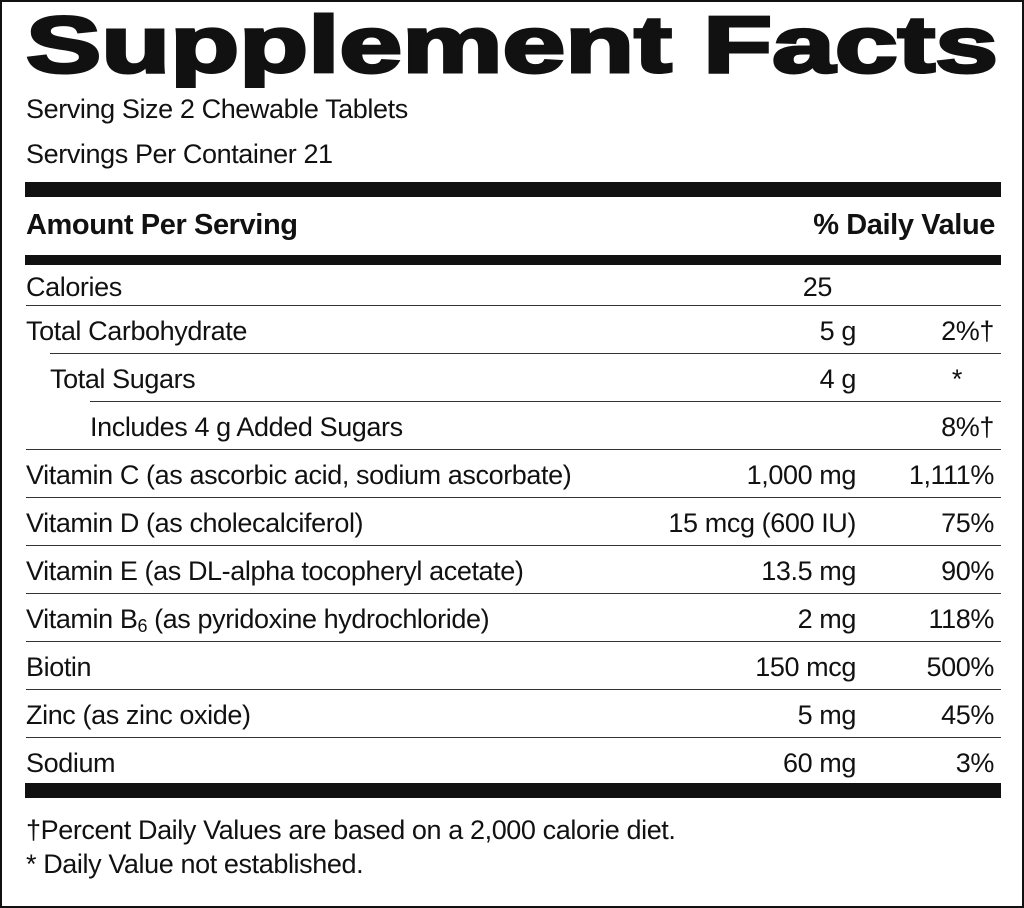 The height and width of the screenshot is (908, 1024). Describe the element at coordinates (142, 626) in the screenshot. I see `subscript: 6` at that location.